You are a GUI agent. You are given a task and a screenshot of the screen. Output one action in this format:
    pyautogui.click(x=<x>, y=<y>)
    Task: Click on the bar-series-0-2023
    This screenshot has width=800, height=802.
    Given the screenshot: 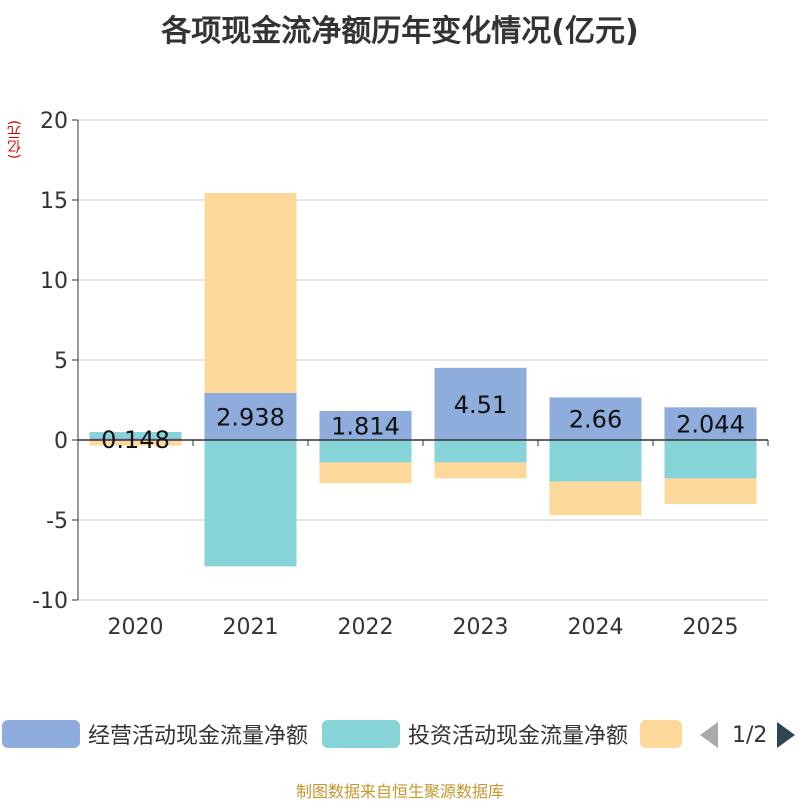 What is the action you would take?
    pyautogui.click(x=480, y=403)
    